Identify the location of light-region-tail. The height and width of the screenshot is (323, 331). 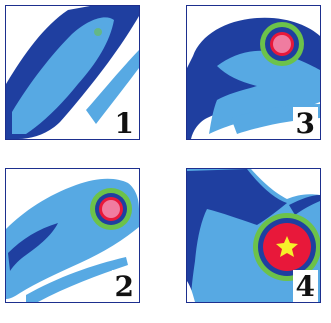
(112, 87).